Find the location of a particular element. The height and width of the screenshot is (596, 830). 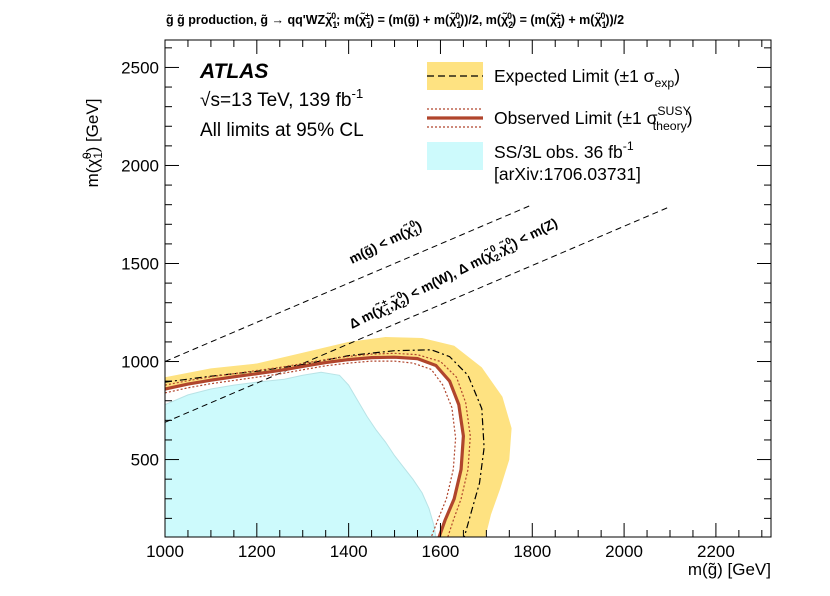

cl-label: All limits at 95% CL is located at coordinates (282, 130).